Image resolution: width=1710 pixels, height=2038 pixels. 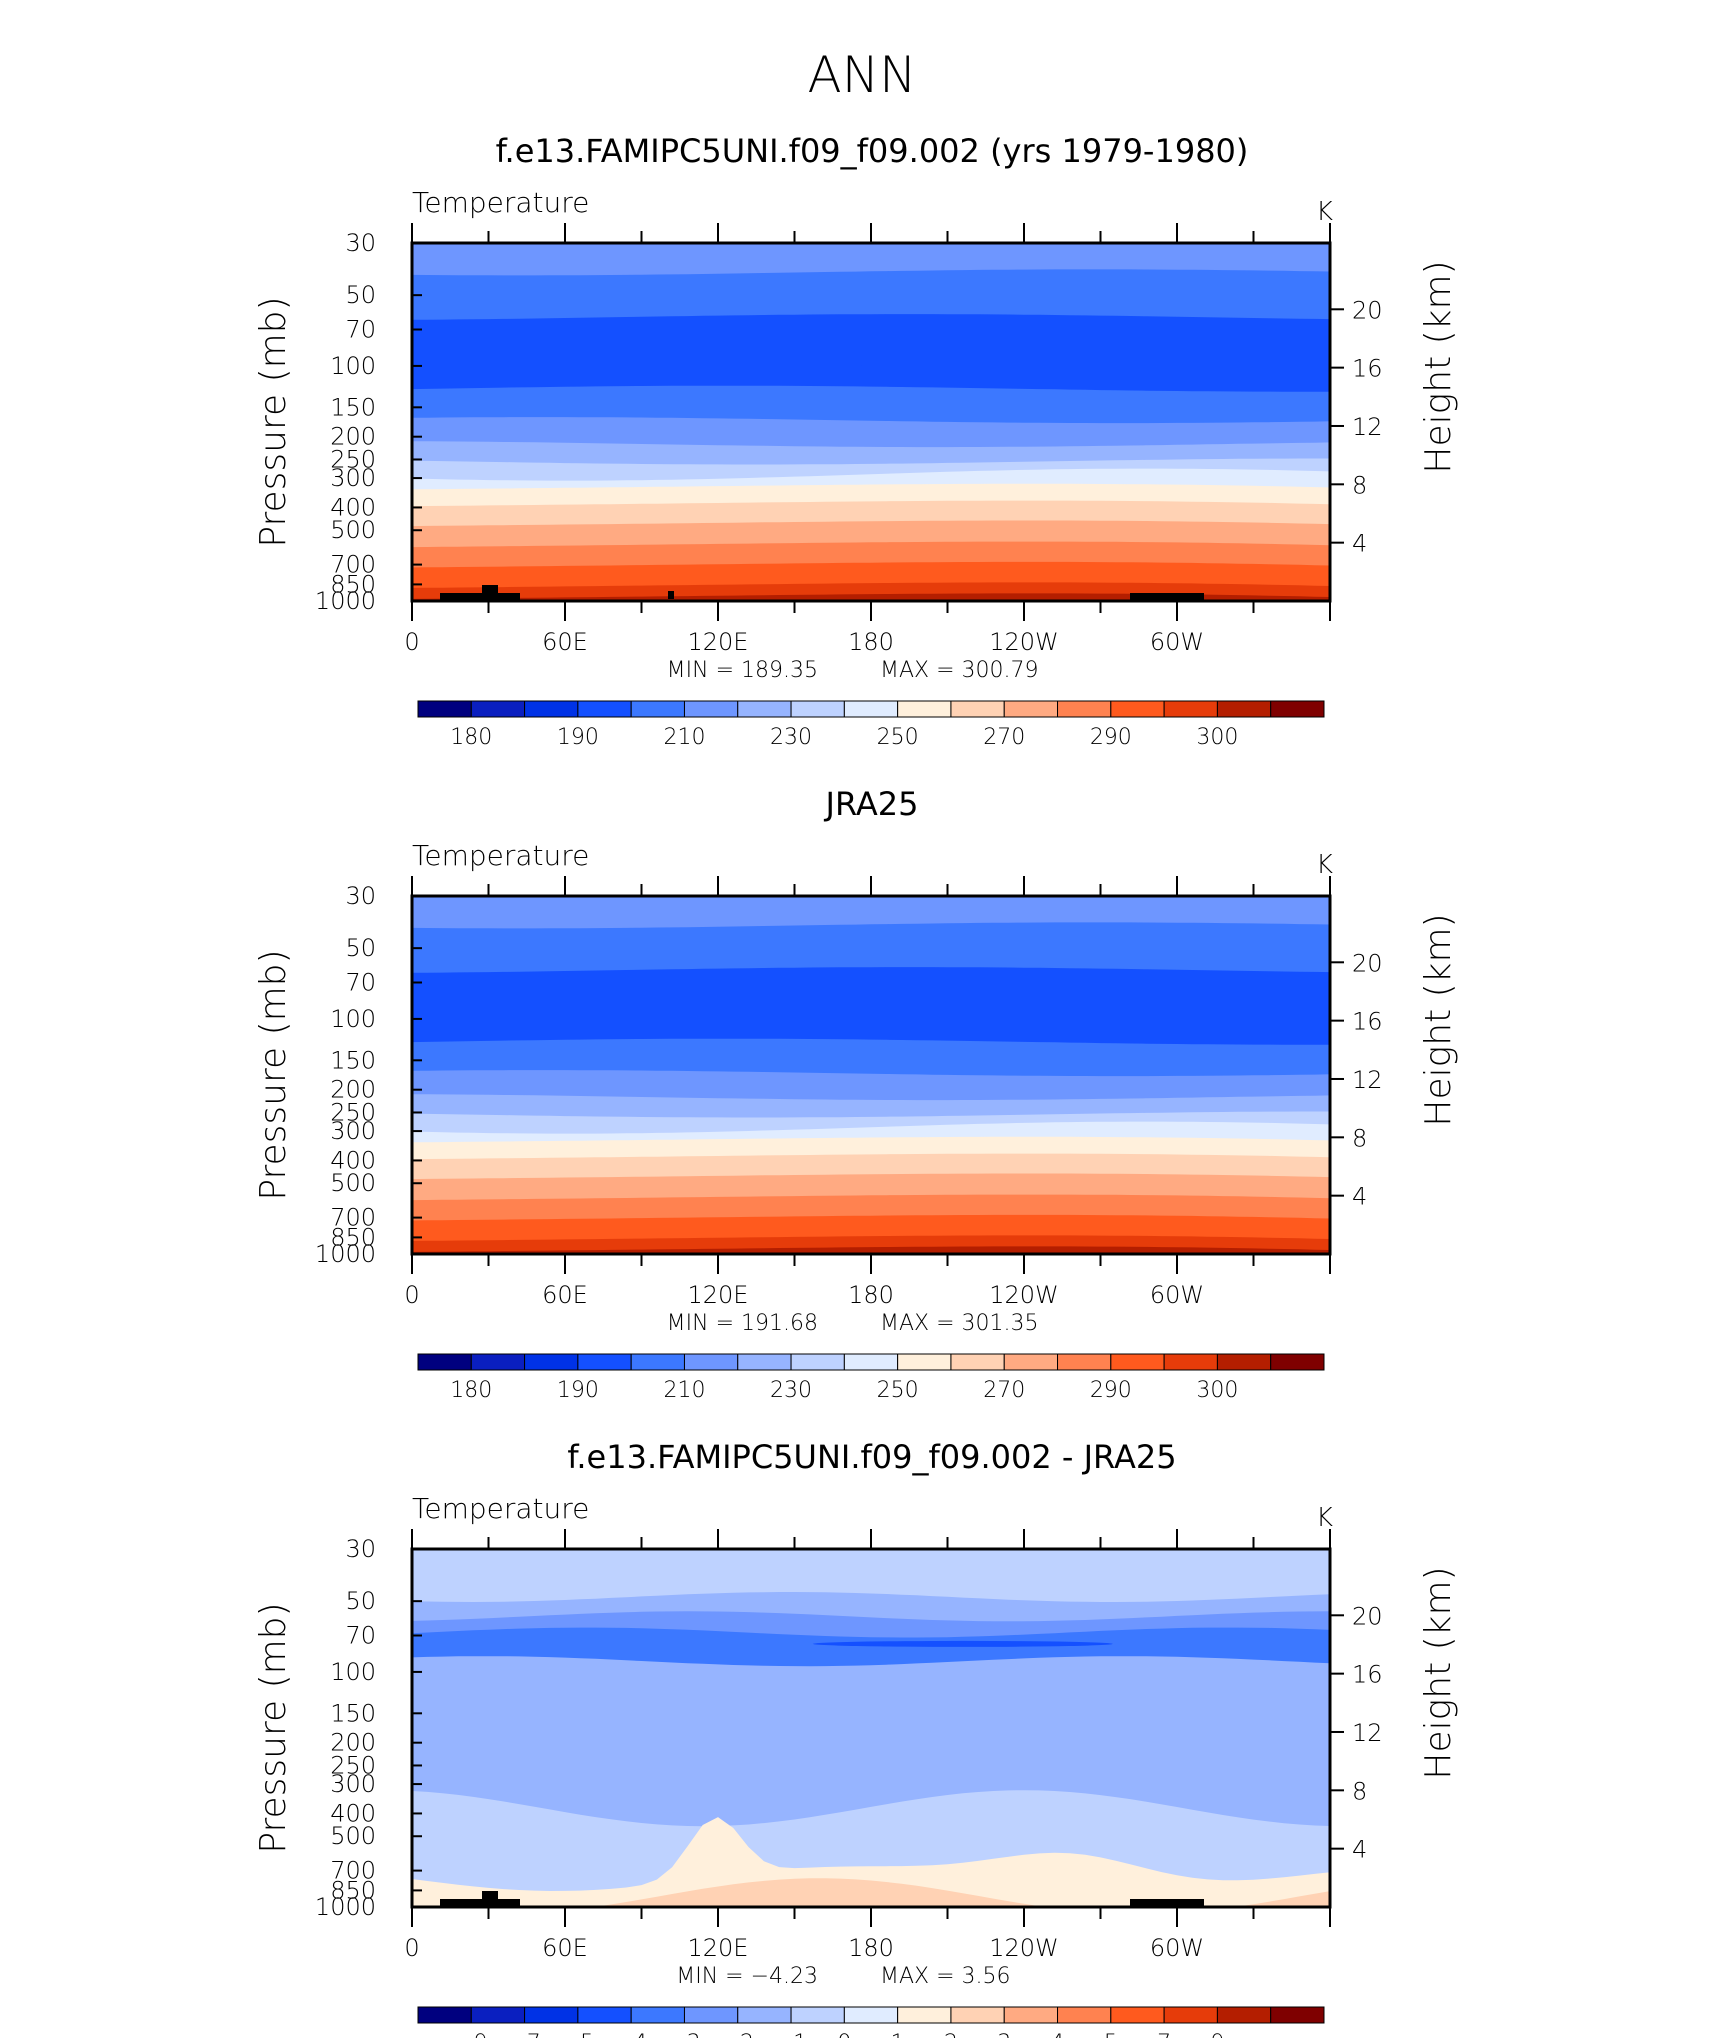 What do you see at coordinates (1367, 1733) in the screenshot?
I see `y2-tick-label: 12` at bounding box center [1367, 1733].